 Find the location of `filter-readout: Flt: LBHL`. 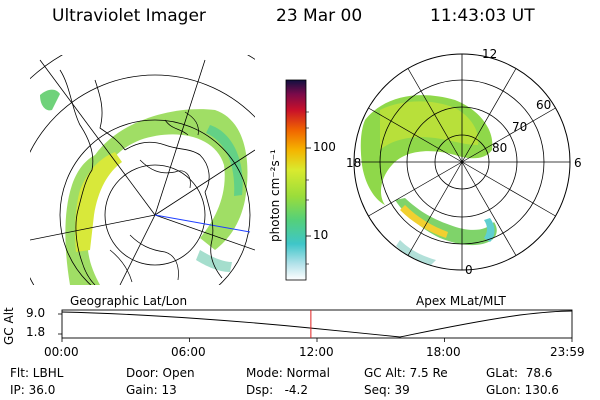

filter-readout: Flt: LBHL is located at coordinates (37, 373).